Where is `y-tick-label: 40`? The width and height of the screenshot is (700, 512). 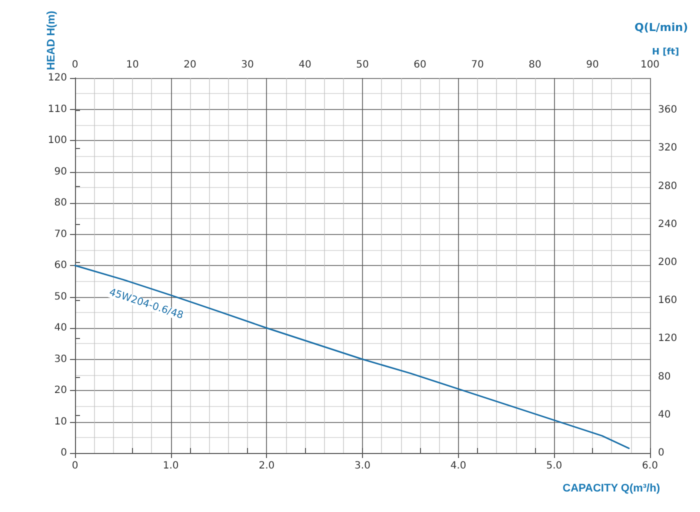
y-tick-label: 40 is located at coordinates (60, 328).